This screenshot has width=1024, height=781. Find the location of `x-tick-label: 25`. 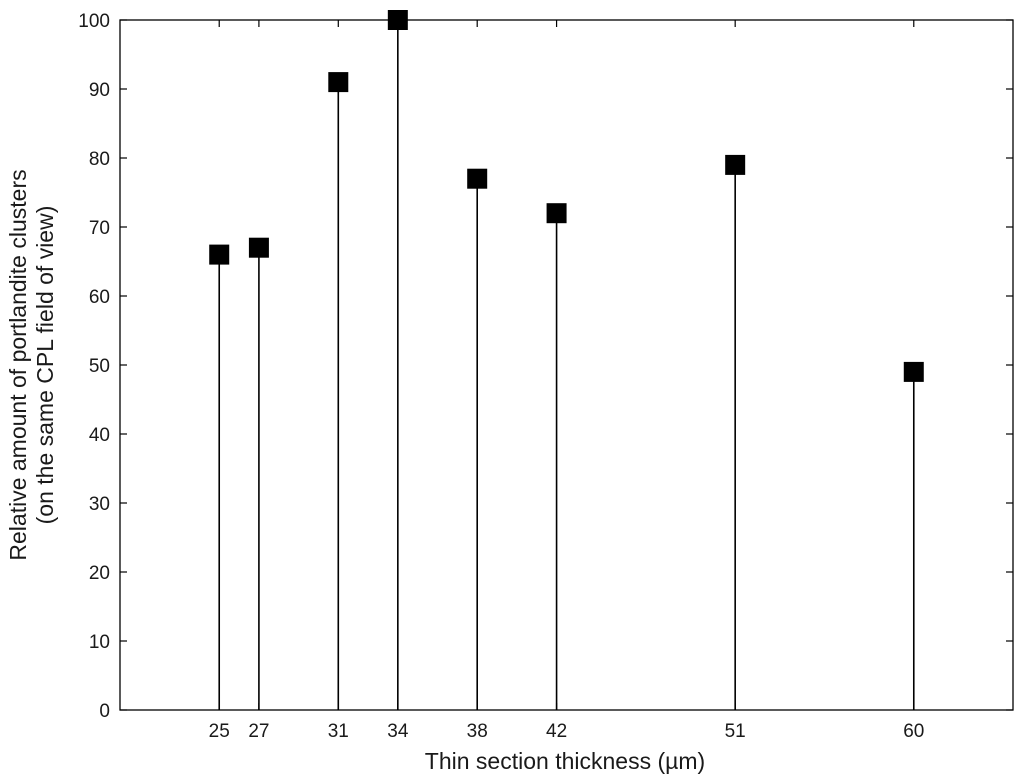

x-tick-label: 25 is located at coordinates (219, 731).